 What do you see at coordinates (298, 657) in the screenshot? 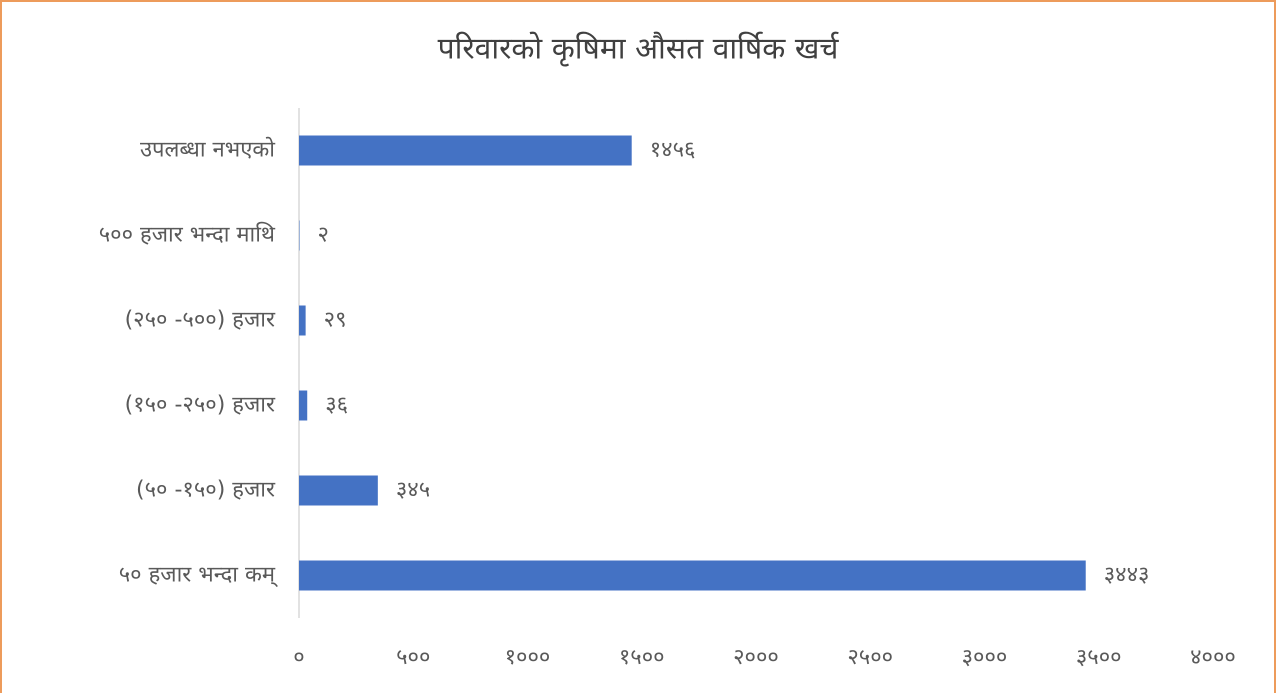
I see `x-tick-label: ०` at bounding box center [298, 657].